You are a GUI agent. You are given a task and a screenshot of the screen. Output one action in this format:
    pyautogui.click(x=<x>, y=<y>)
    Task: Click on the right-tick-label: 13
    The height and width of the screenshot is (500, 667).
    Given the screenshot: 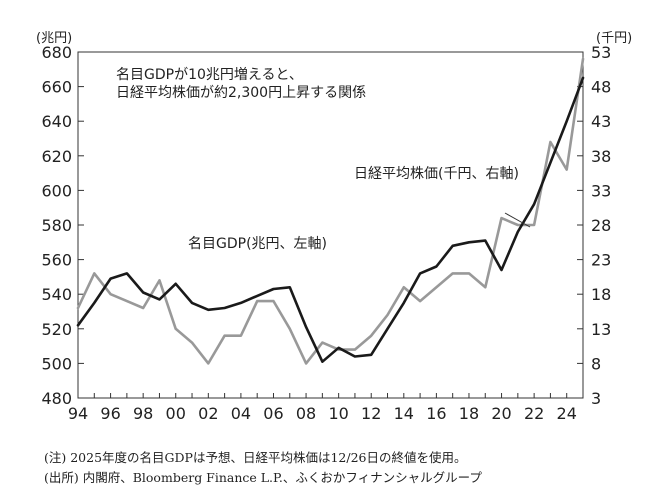 What is the action you would take?
    pyautogui.click(x=601, y=329)
    